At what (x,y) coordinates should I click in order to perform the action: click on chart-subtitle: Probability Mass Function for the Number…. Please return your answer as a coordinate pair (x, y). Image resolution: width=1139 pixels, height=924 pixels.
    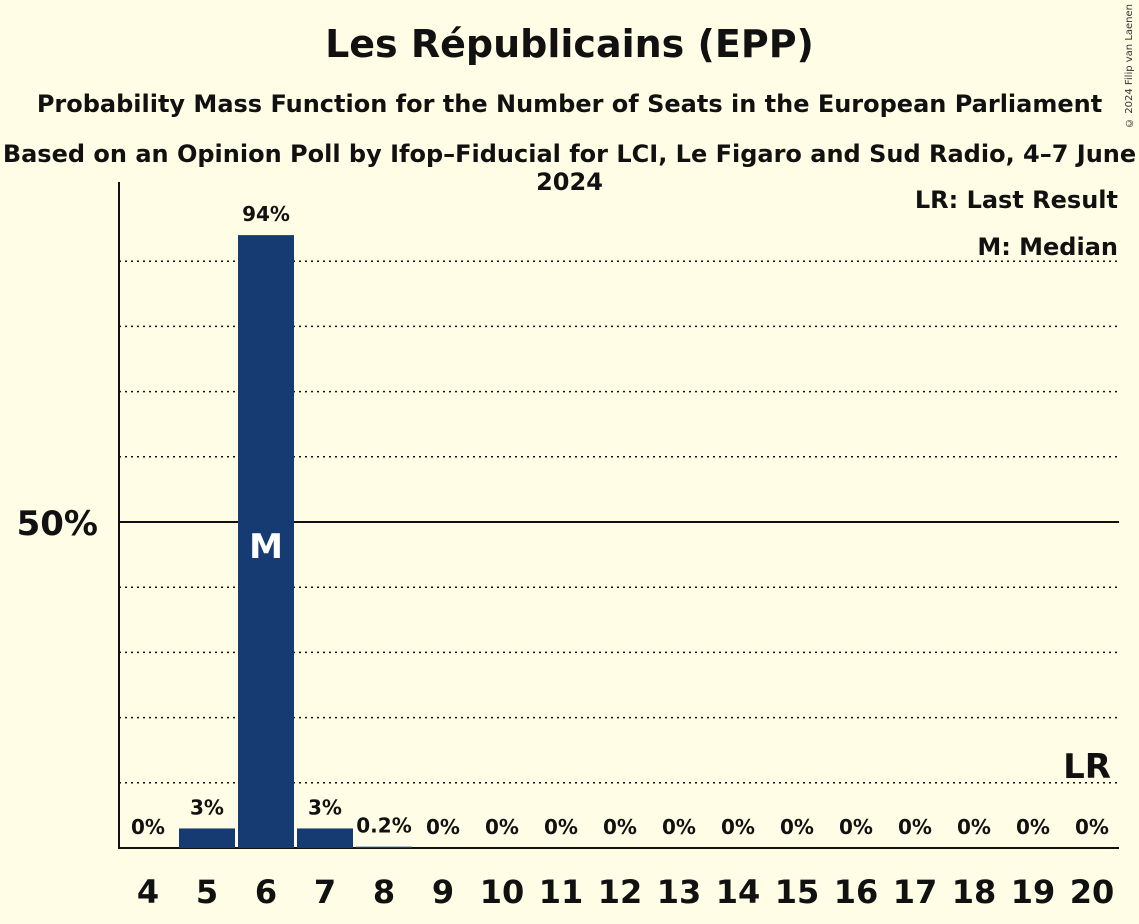
    Looking at the image, I should click on (569, 104).